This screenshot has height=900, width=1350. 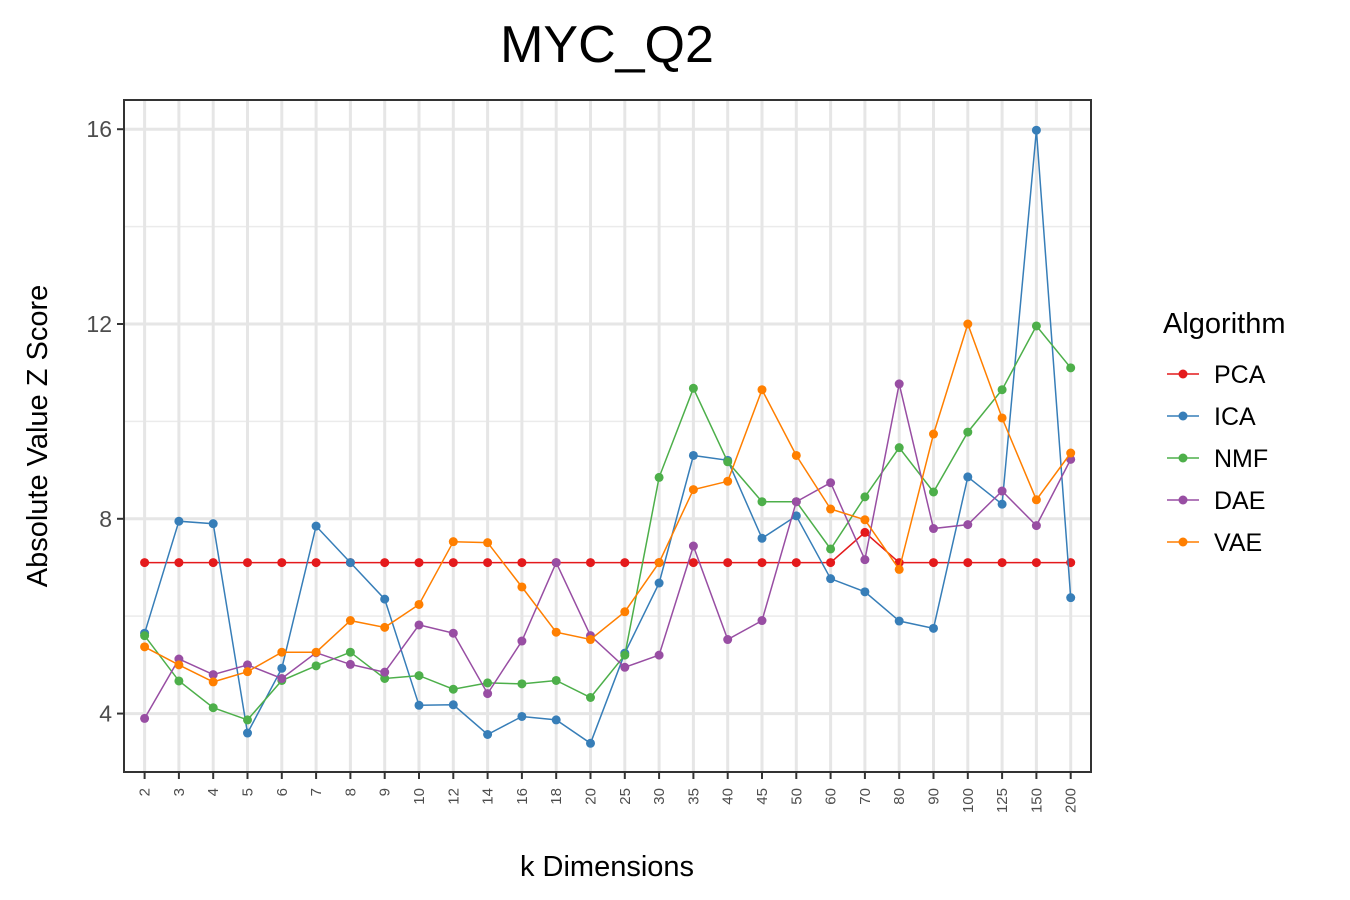 What do you see at coordinates (934, 796) in the screenshot?
I see `x-tick-label: 90` at bounding box center [934, 796].